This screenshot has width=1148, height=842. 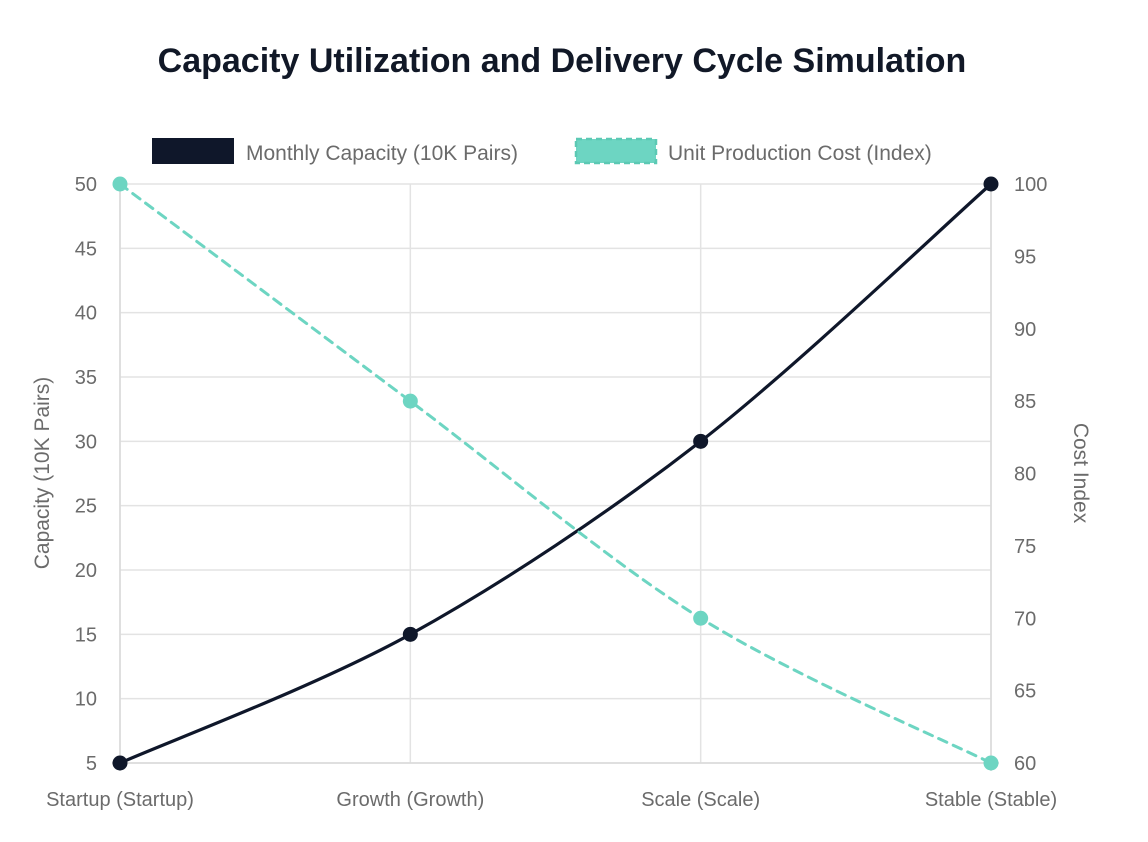 I want to click on legend-item-capacity: Monthly Capacity (10K Pairs), so click(x=335, y=151).